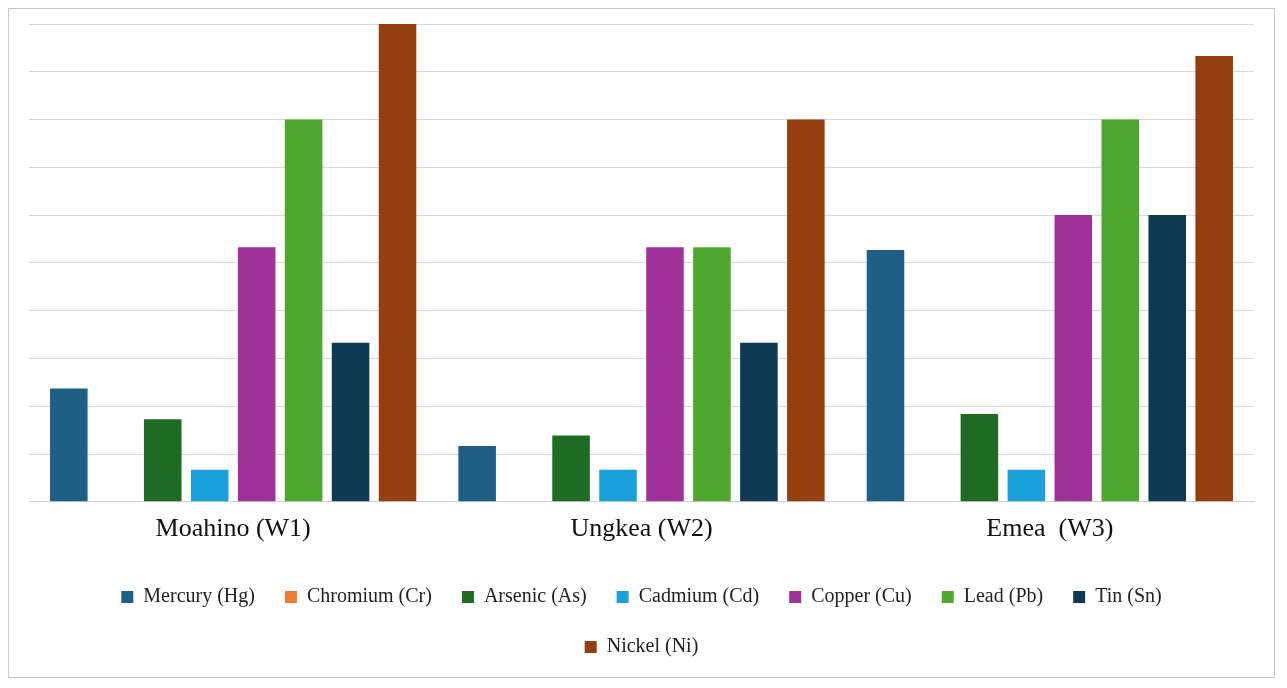 This screenshot has width=1287, height=688. I want to click on legend-label: Cadmium (Cd), so click(699, 596).